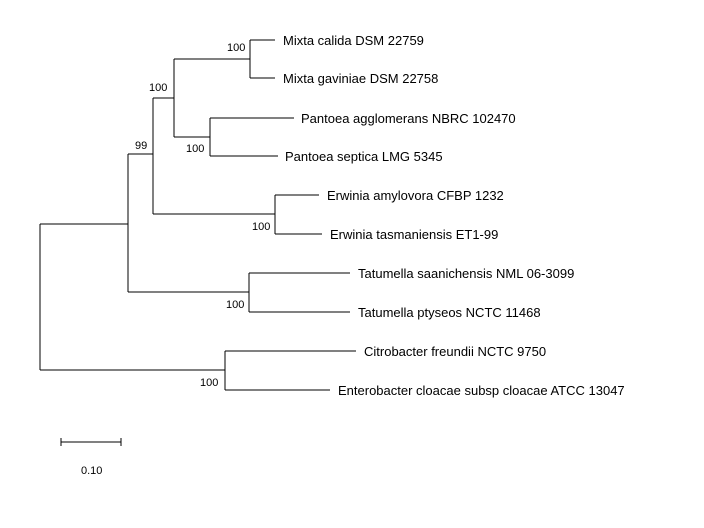  Describe the element at coordinates (466, 273) in the screenshot. I see `leaf-label: Tatumella saanichensis NML 06-3099` at that location.